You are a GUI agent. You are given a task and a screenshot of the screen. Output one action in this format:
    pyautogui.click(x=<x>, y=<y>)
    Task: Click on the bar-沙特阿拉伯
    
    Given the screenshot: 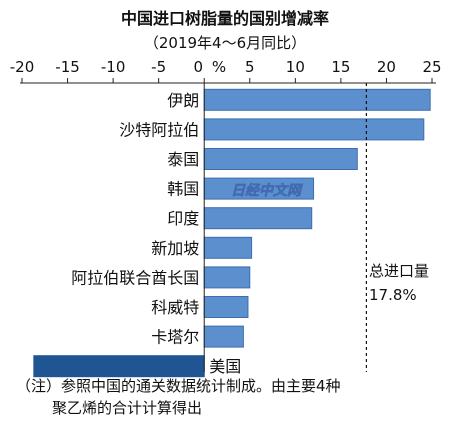 What is the action you would take?
    pyautogui.click(x=314, y=129)
    